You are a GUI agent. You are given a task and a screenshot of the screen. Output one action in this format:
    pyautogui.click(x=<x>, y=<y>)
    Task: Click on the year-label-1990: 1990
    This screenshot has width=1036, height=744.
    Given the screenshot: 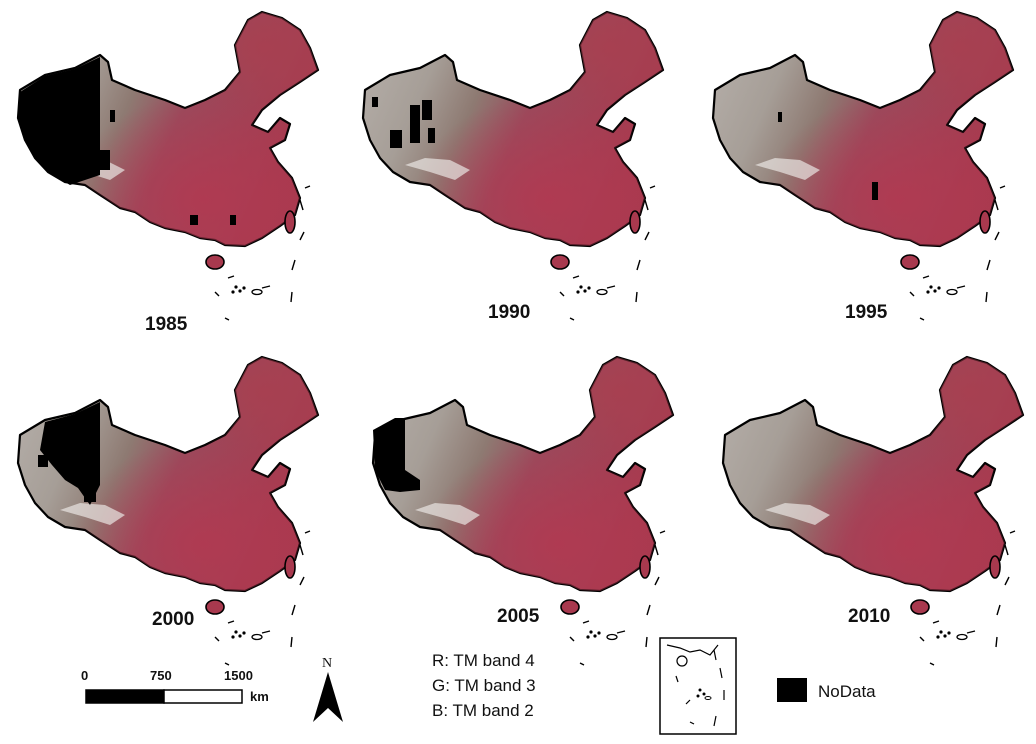 What is the action you would take?
    pyautogui.click(x=509, y=312)
    